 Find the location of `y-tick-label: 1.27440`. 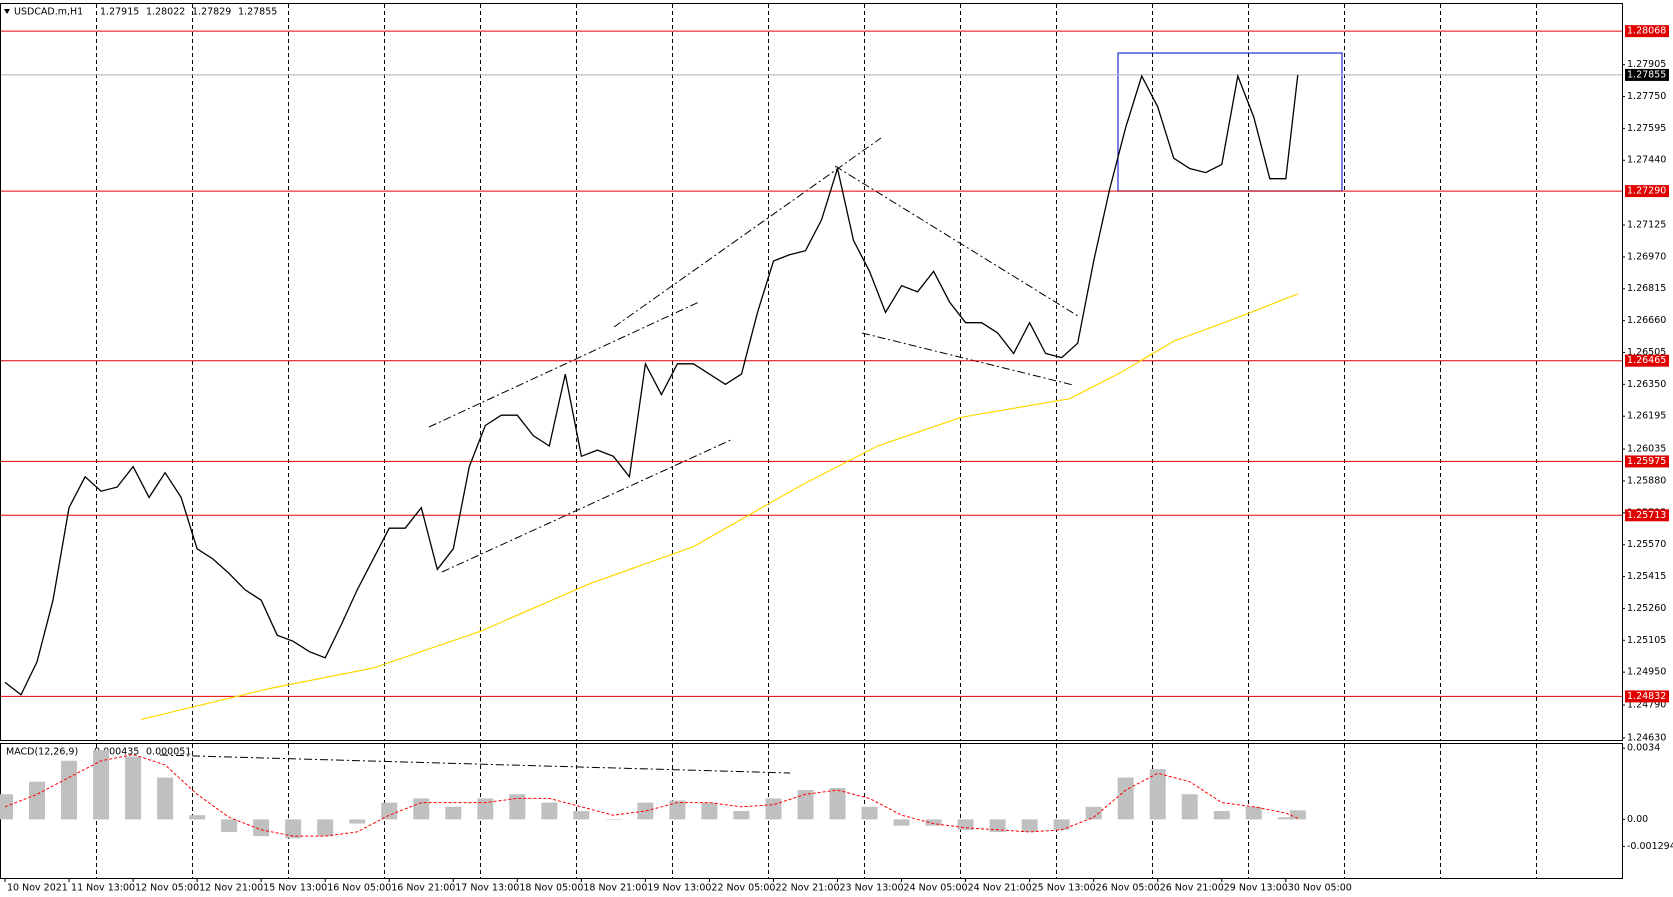

y-tick-label: 1.27440 is located at coordinates (1646, 160).